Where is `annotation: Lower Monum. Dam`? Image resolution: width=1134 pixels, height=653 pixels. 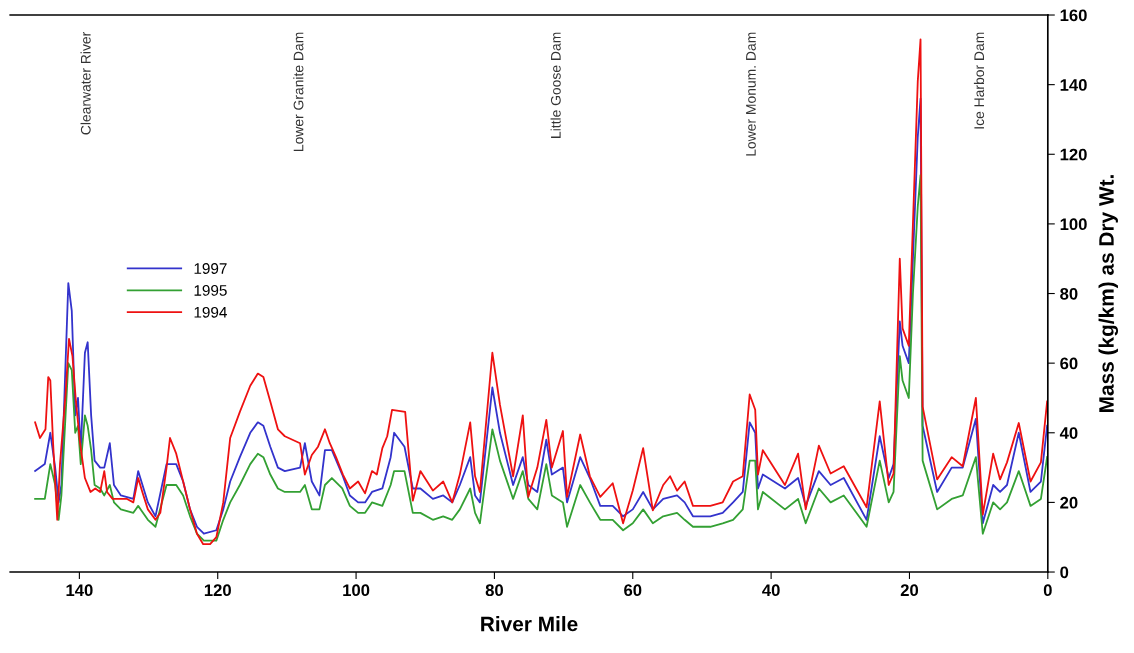 annotation: Lower Monum. Dam is located at coordinates (751, 94).